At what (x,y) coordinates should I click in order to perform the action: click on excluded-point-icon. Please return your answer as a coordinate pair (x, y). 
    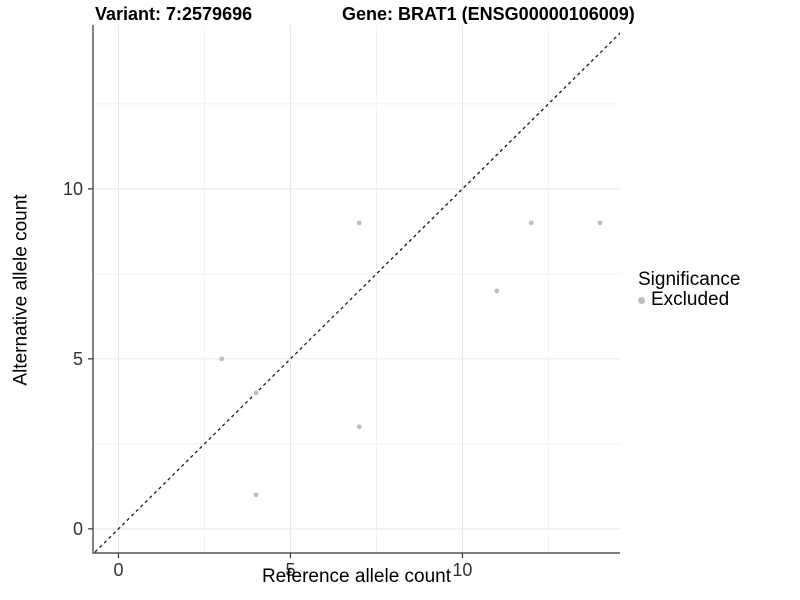
    Looking at the image, I should click on (641, 300).